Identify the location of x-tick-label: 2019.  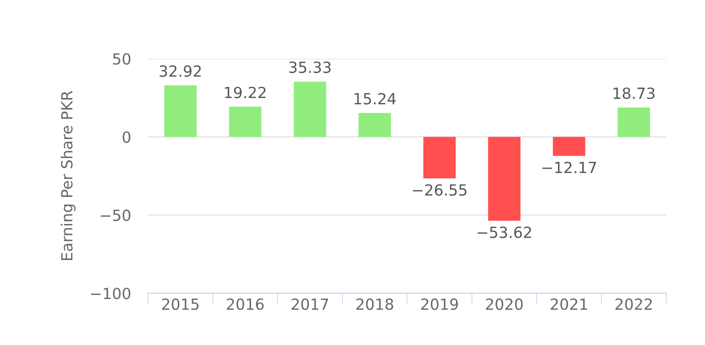
(439, 304).